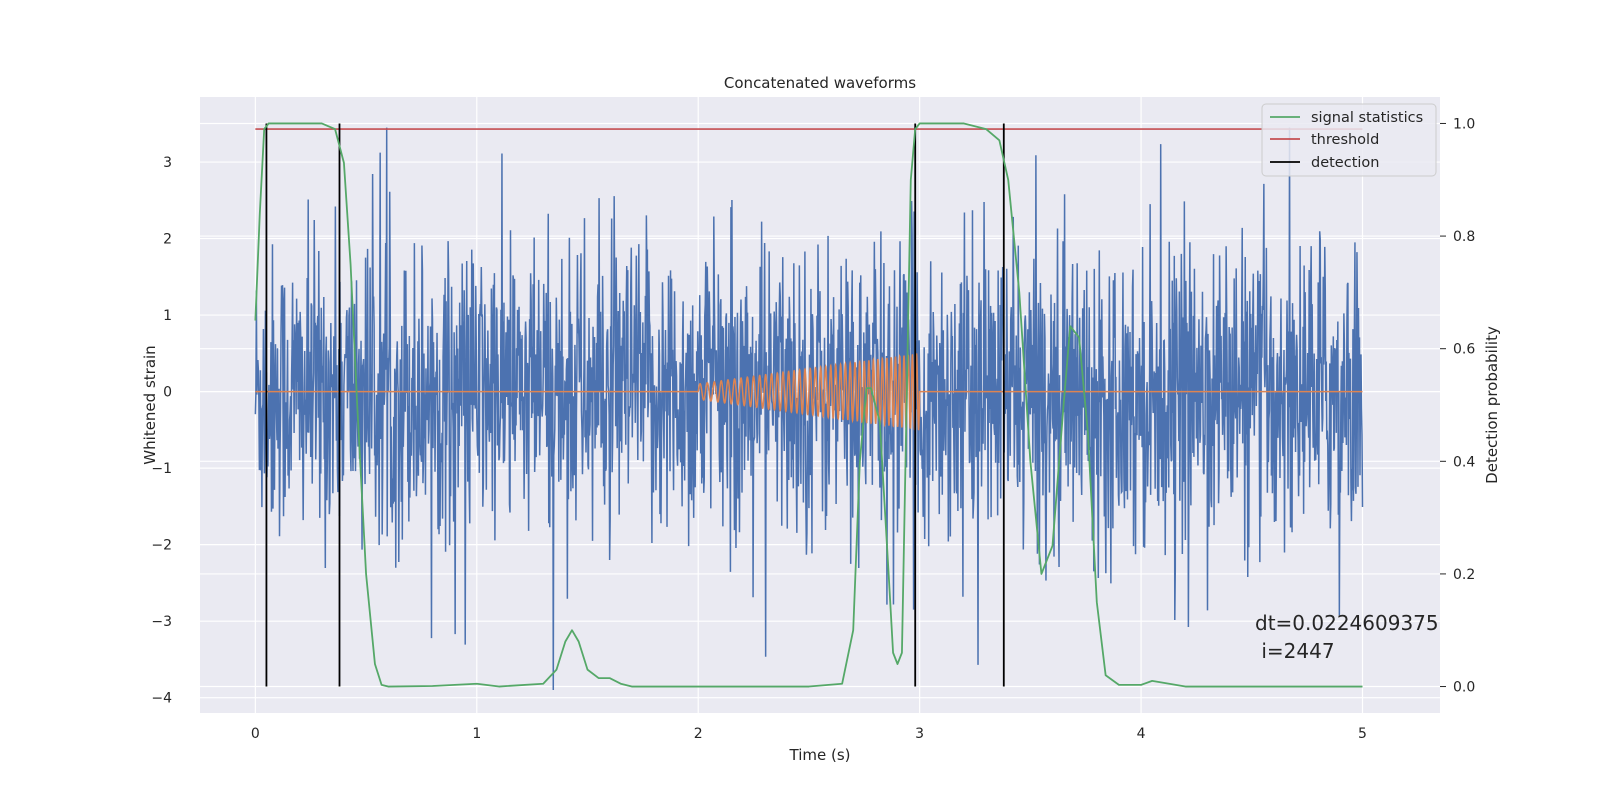  I want to click on y-tick-label: −3, so click(161, 622).